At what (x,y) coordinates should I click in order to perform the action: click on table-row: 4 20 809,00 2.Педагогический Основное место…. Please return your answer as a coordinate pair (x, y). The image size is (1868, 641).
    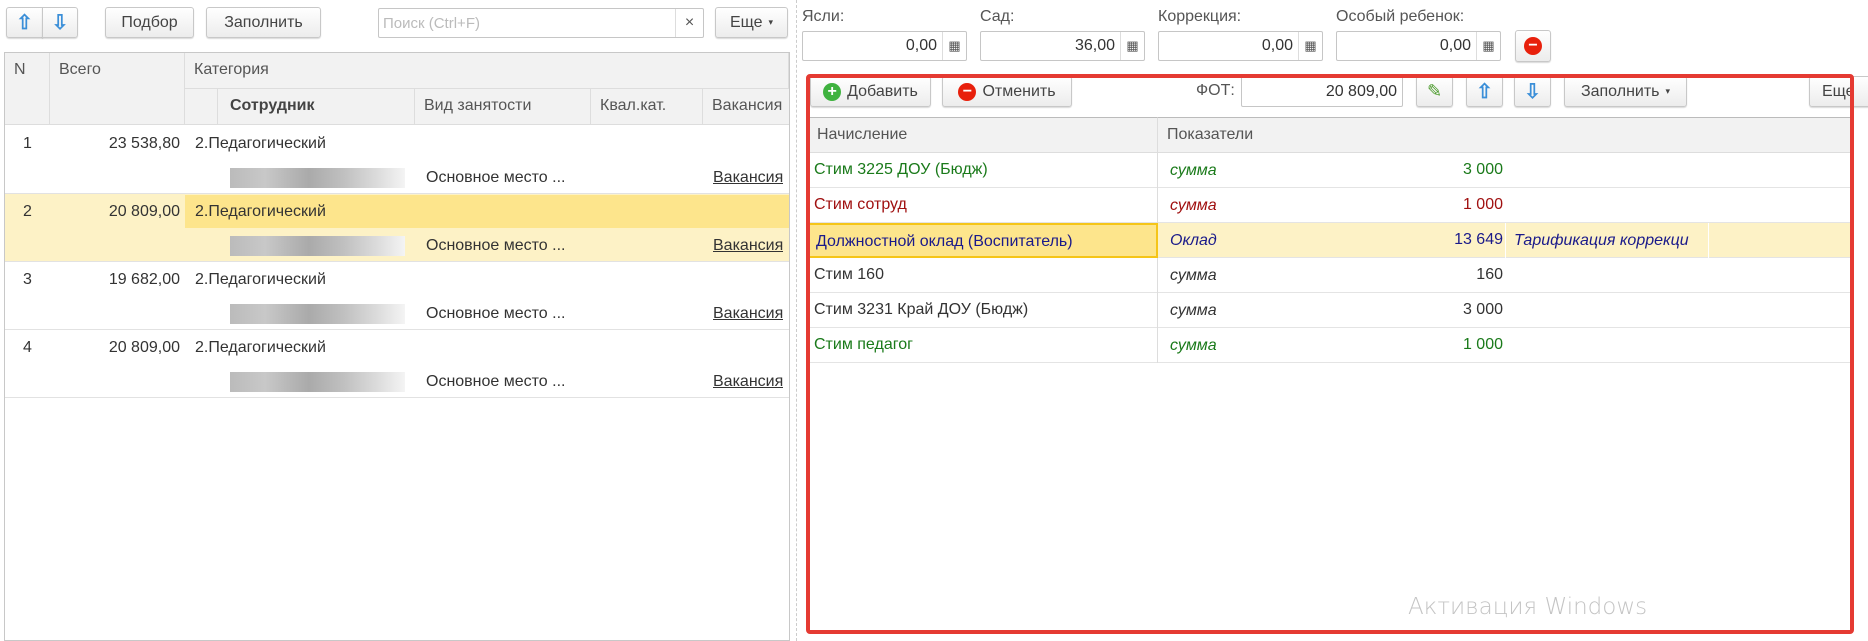
    Looking at the image, I should click on (397, 364).